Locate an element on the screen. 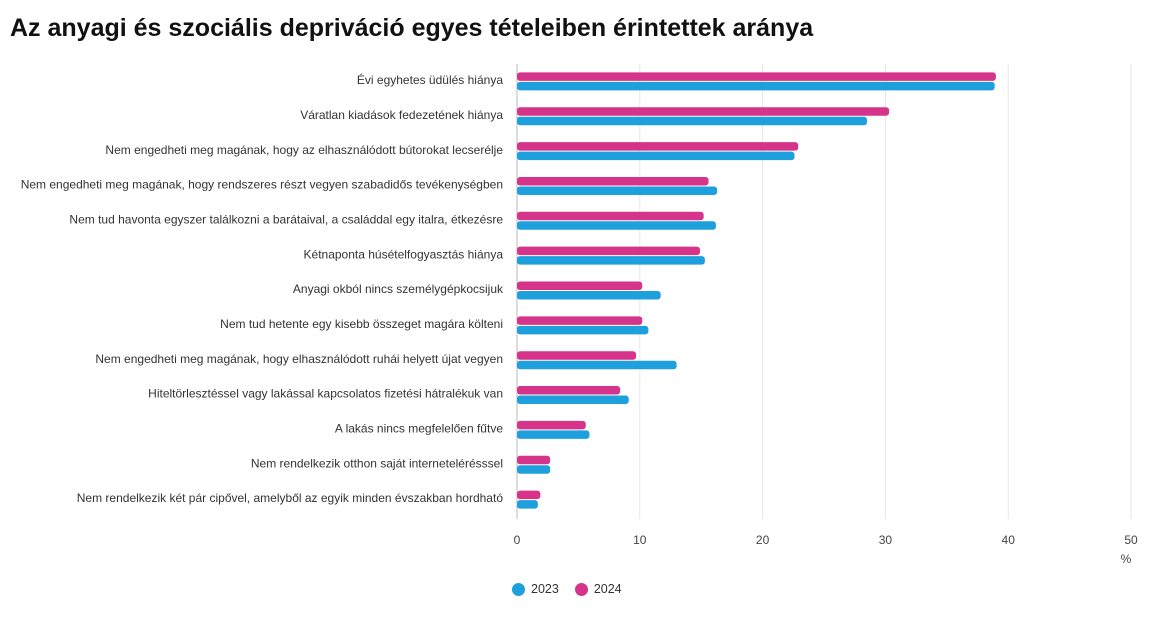 Image resolution: width=1161 pixels, height=622 pixels. x-tick-label-30: 30 is located at coordinates (886, 540).